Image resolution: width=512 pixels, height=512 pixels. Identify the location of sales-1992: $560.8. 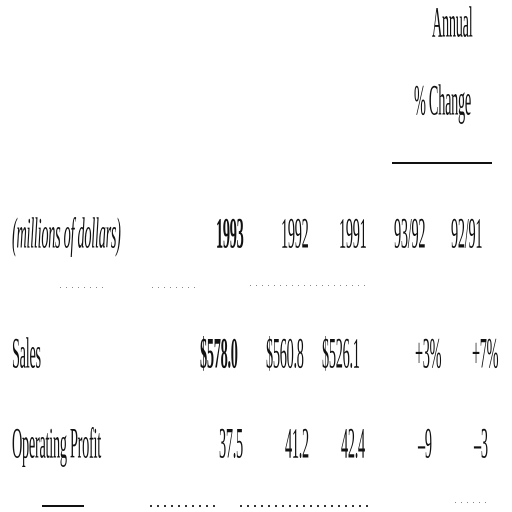
(285, 353).